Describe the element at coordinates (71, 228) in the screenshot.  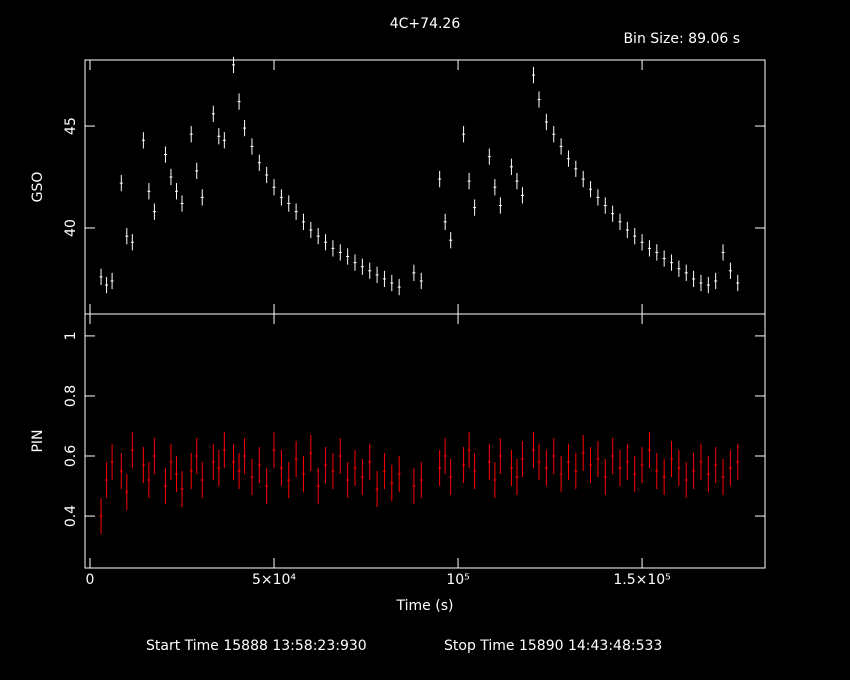
I see `y-tick-label: 40` at that location.